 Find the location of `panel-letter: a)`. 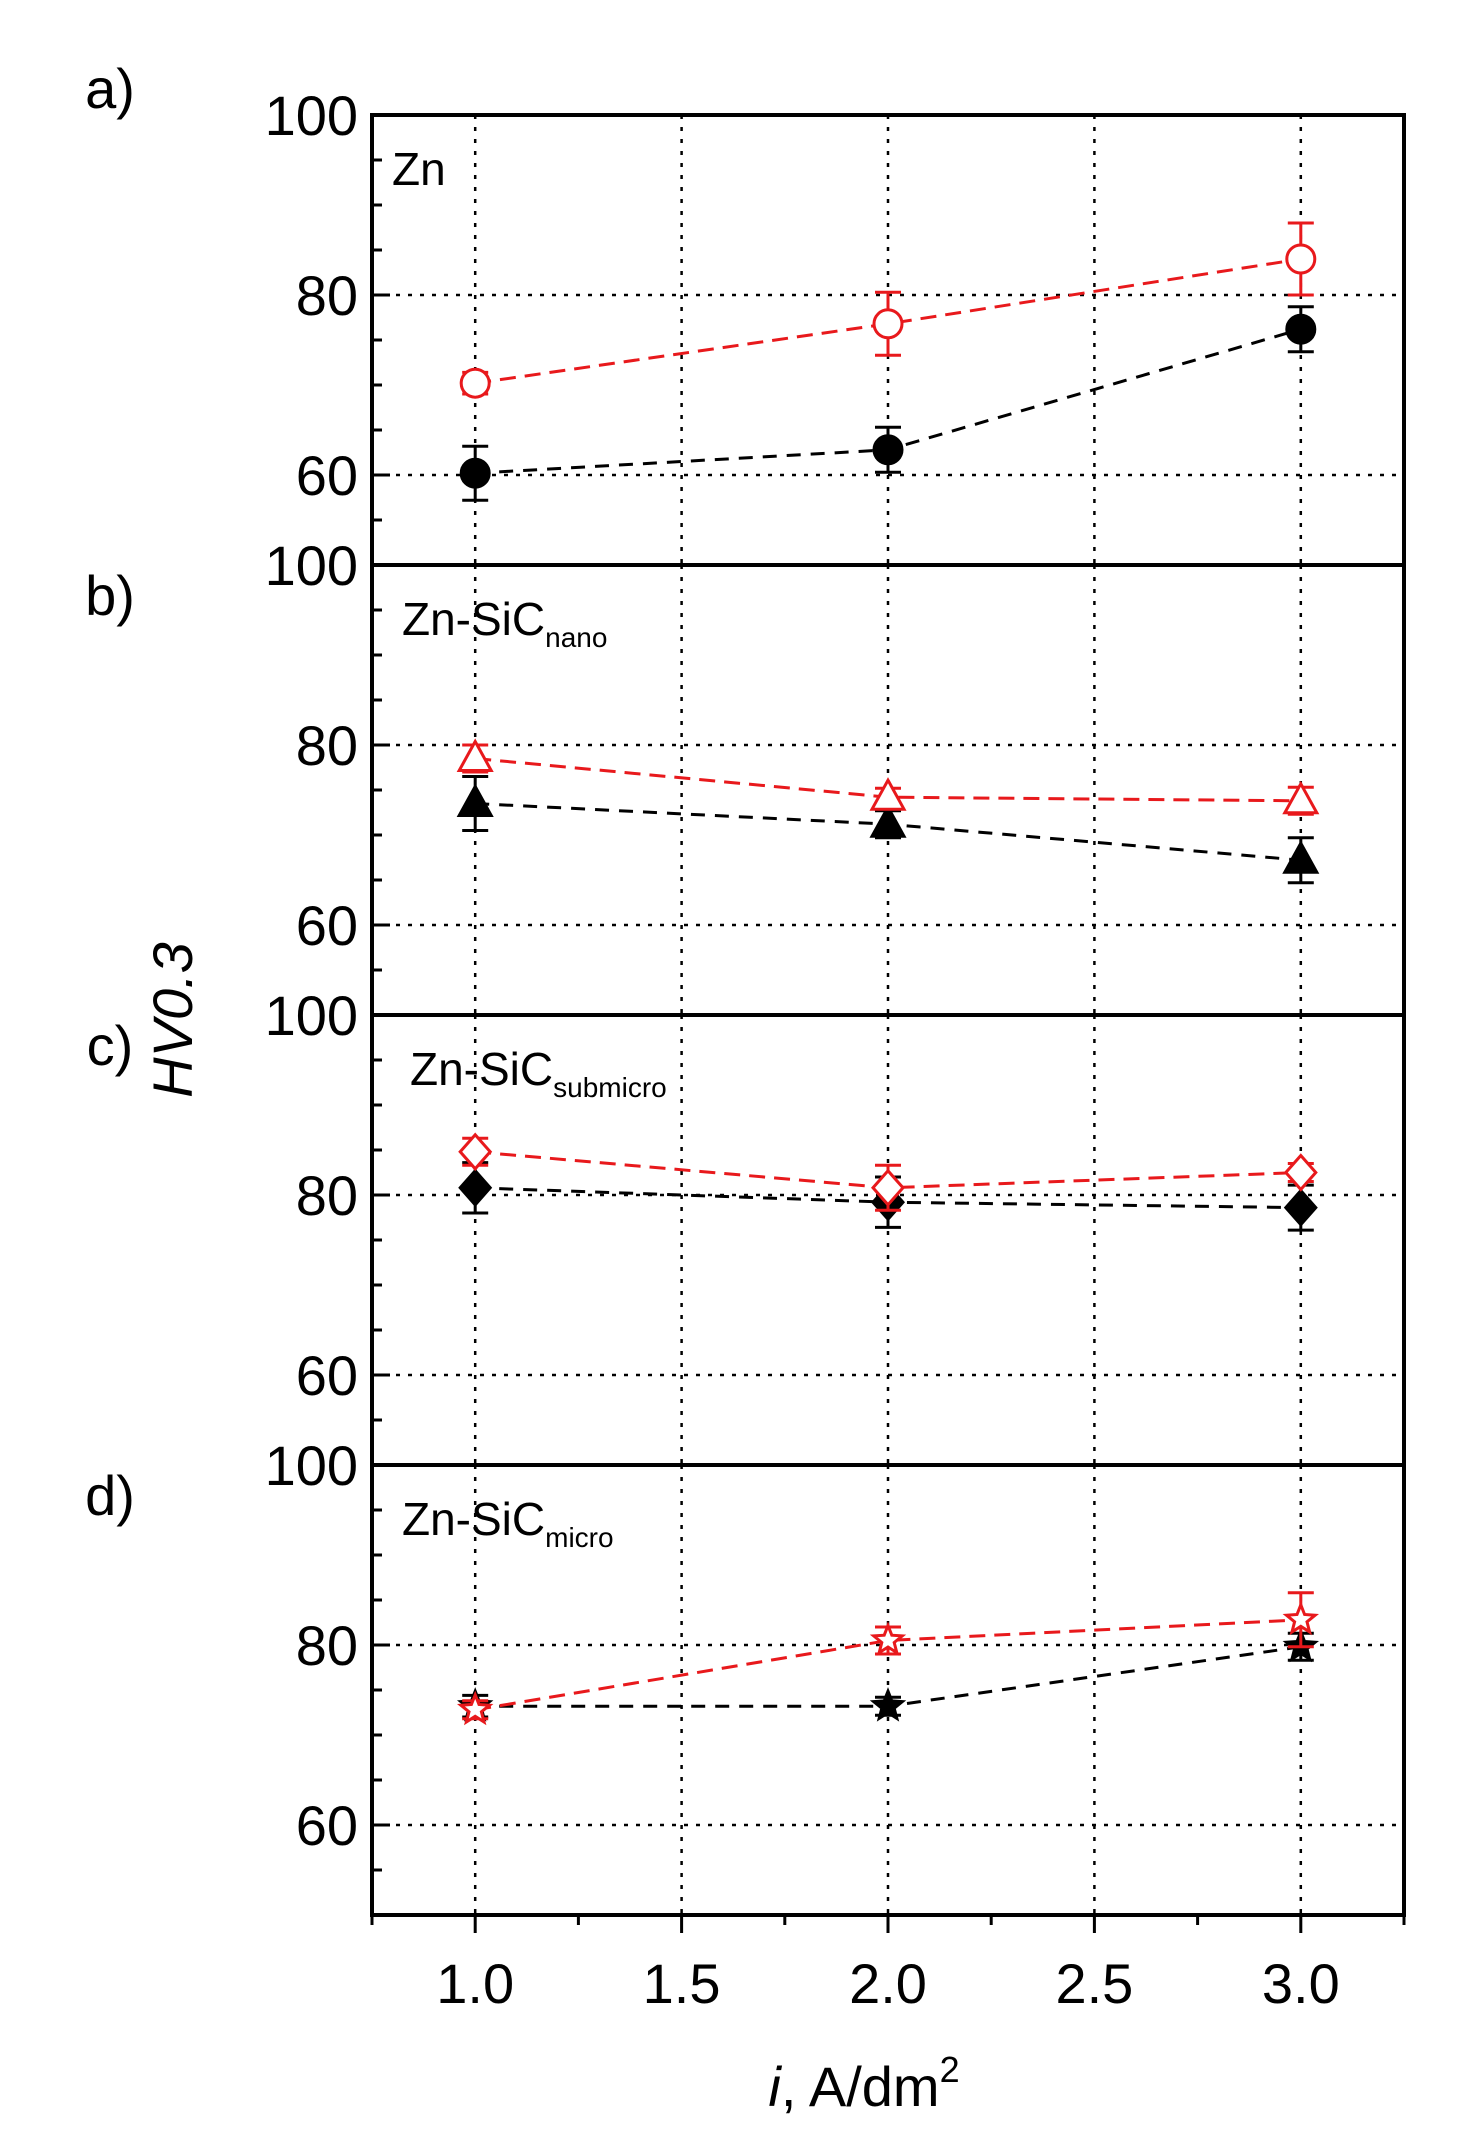

panel-letter: a) is located at coordinates (110, 88).